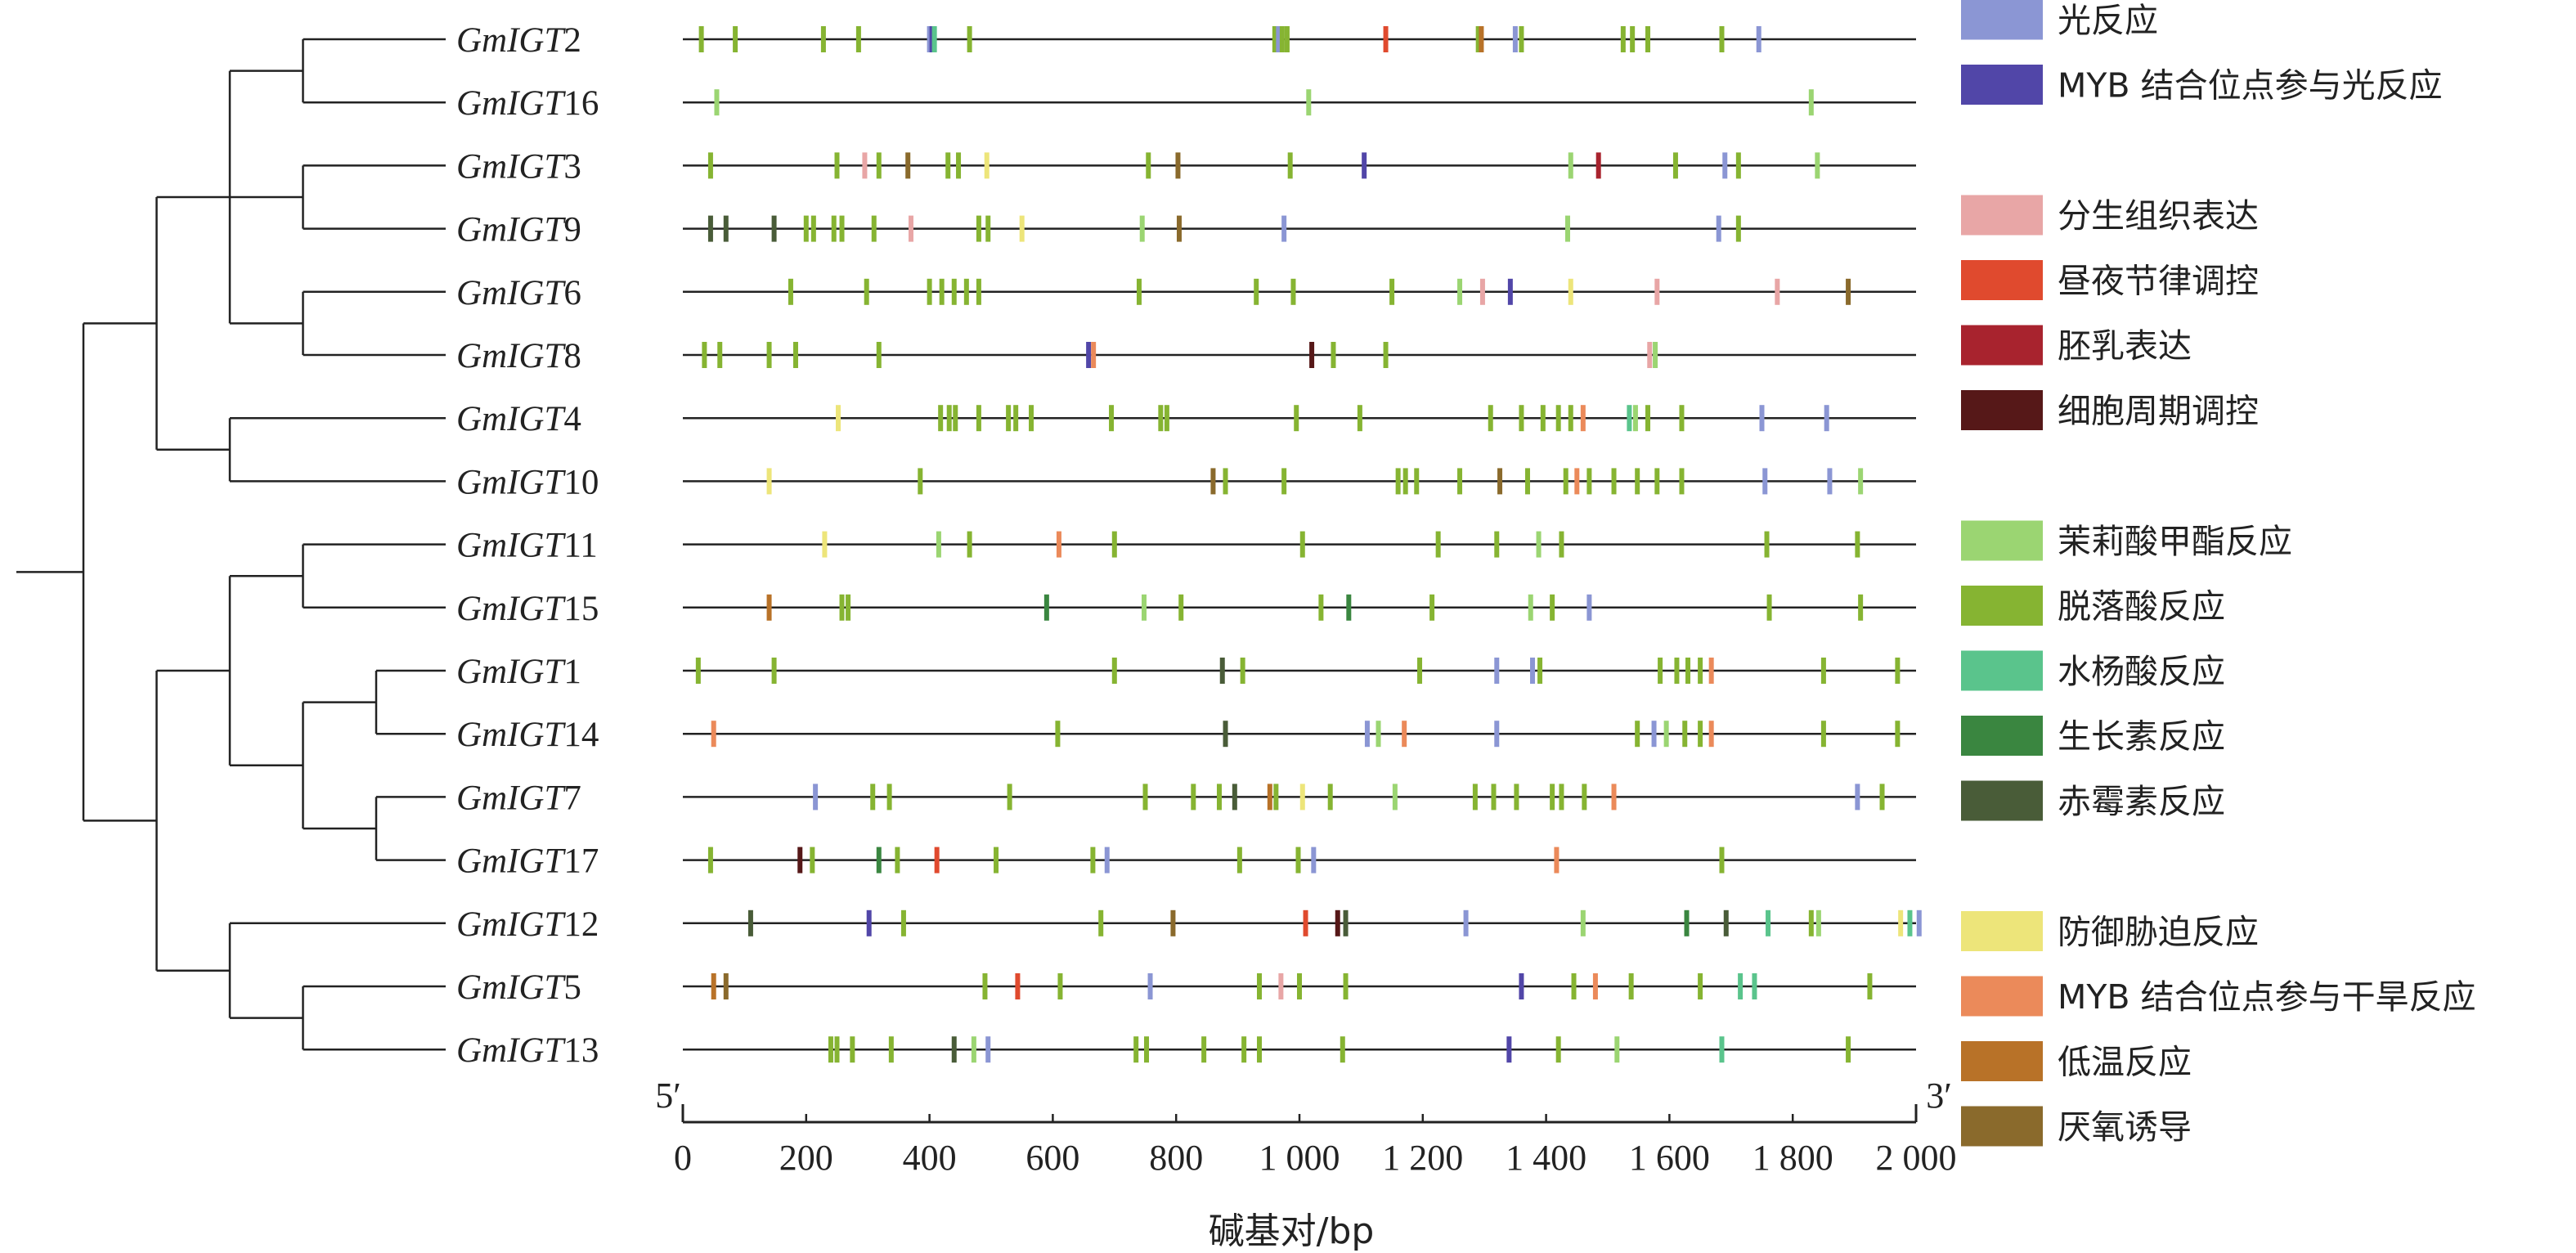 The image size is (2576, 1253). I want to click on cis-element-mark-anaerobic, so click(908, 165).